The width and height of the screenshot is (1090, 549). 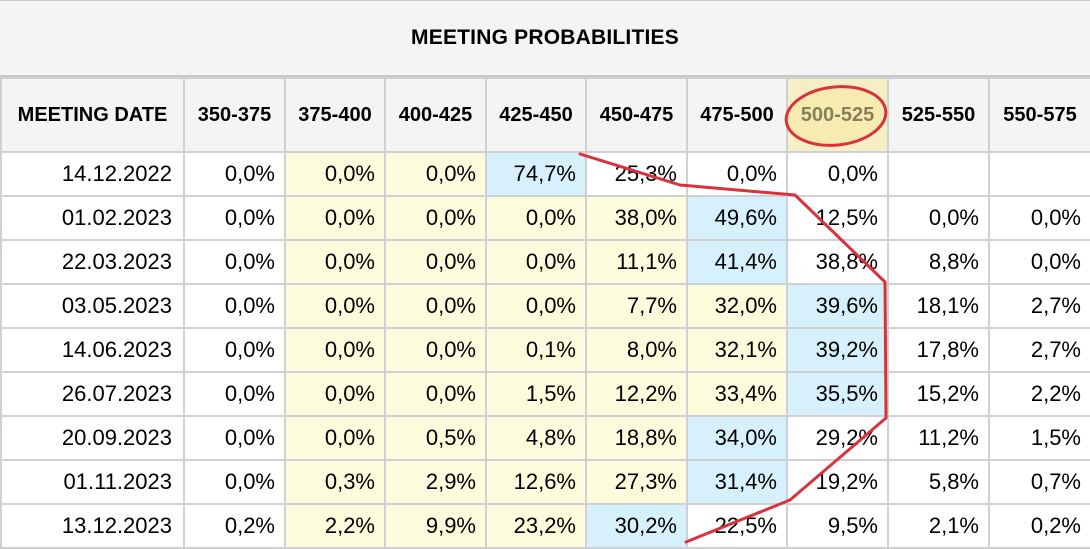 I want to click on probability-cell-475-500: 22,5%, so click(x=737, y=526).